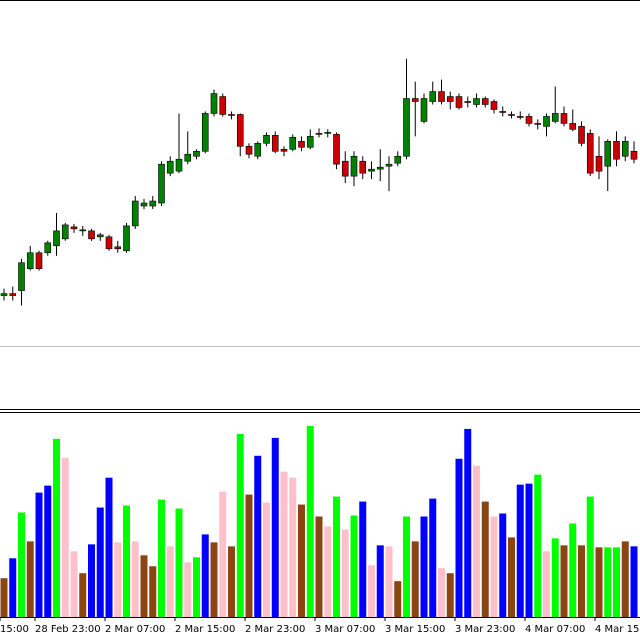  What do you see at coordinates (345, 629) in the screenshot?
I see `x-tick-label: 3 Mar 07:00` at bounding box center [345, 629].